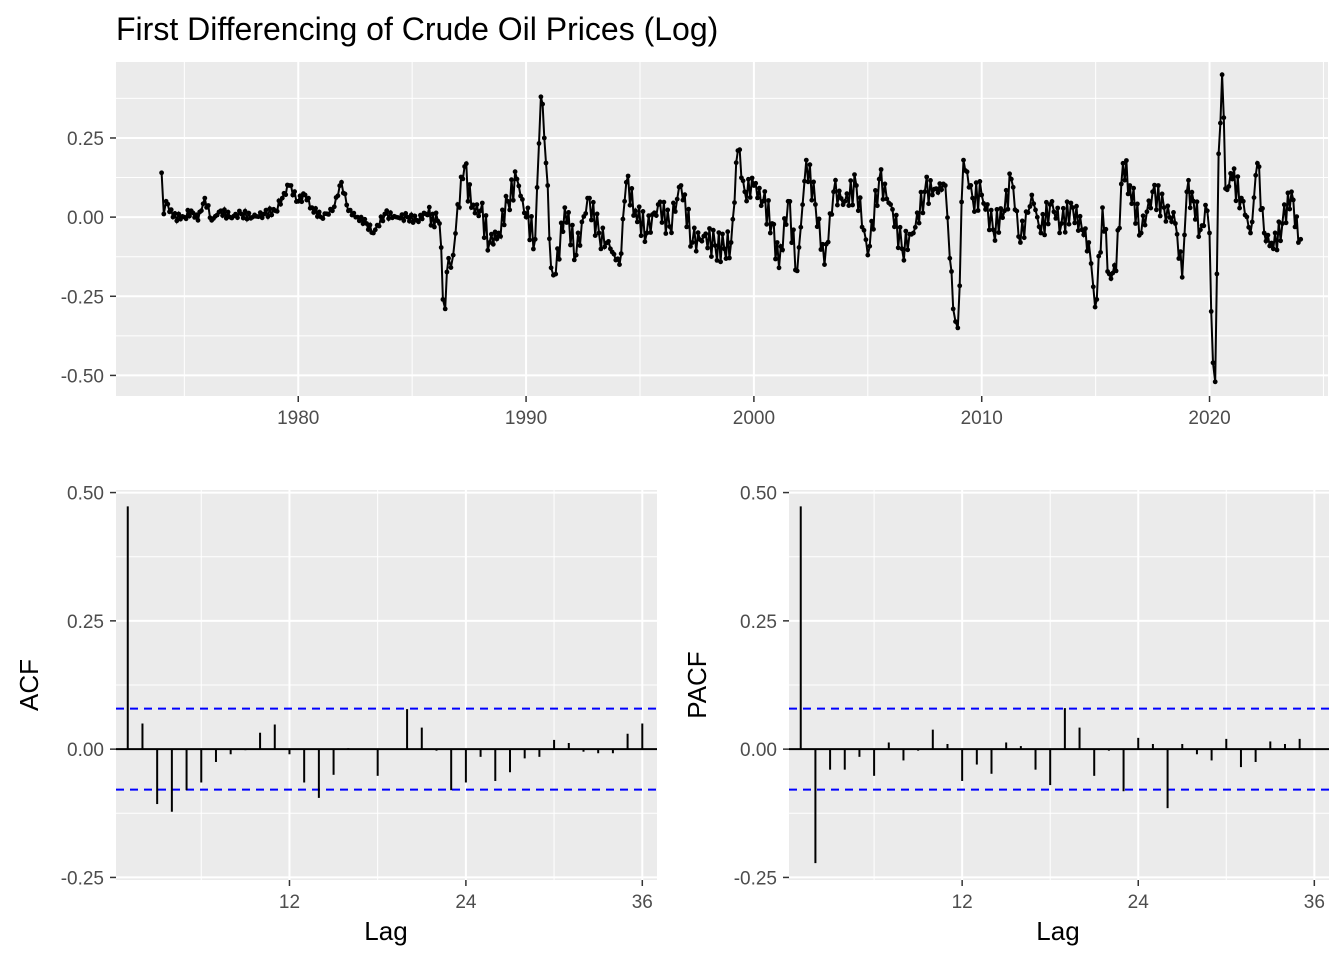 The width and height of the screenshot is (1344, 960). What do you see at coordinates (466, 902) in the screenshot?
I see `acf-x-tick-label: 24` at bounding box center [466, 902].